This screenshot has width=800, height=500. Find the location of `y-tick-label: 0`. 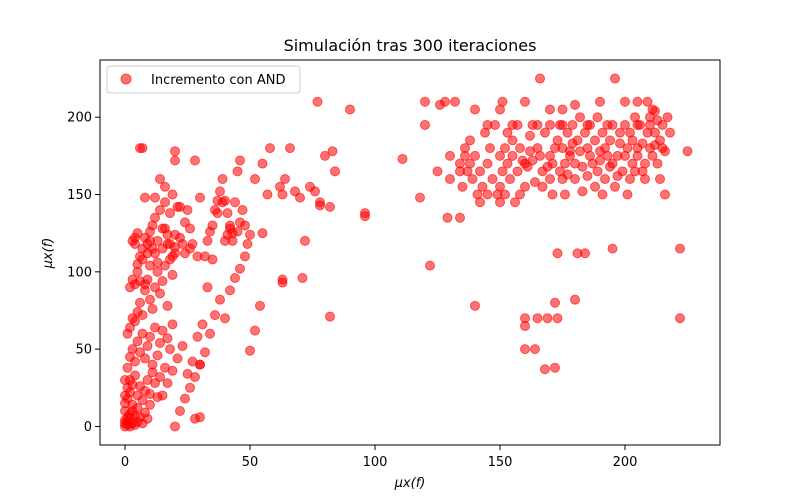

y-tick-label: 0 is located at coordinates (88, 427).